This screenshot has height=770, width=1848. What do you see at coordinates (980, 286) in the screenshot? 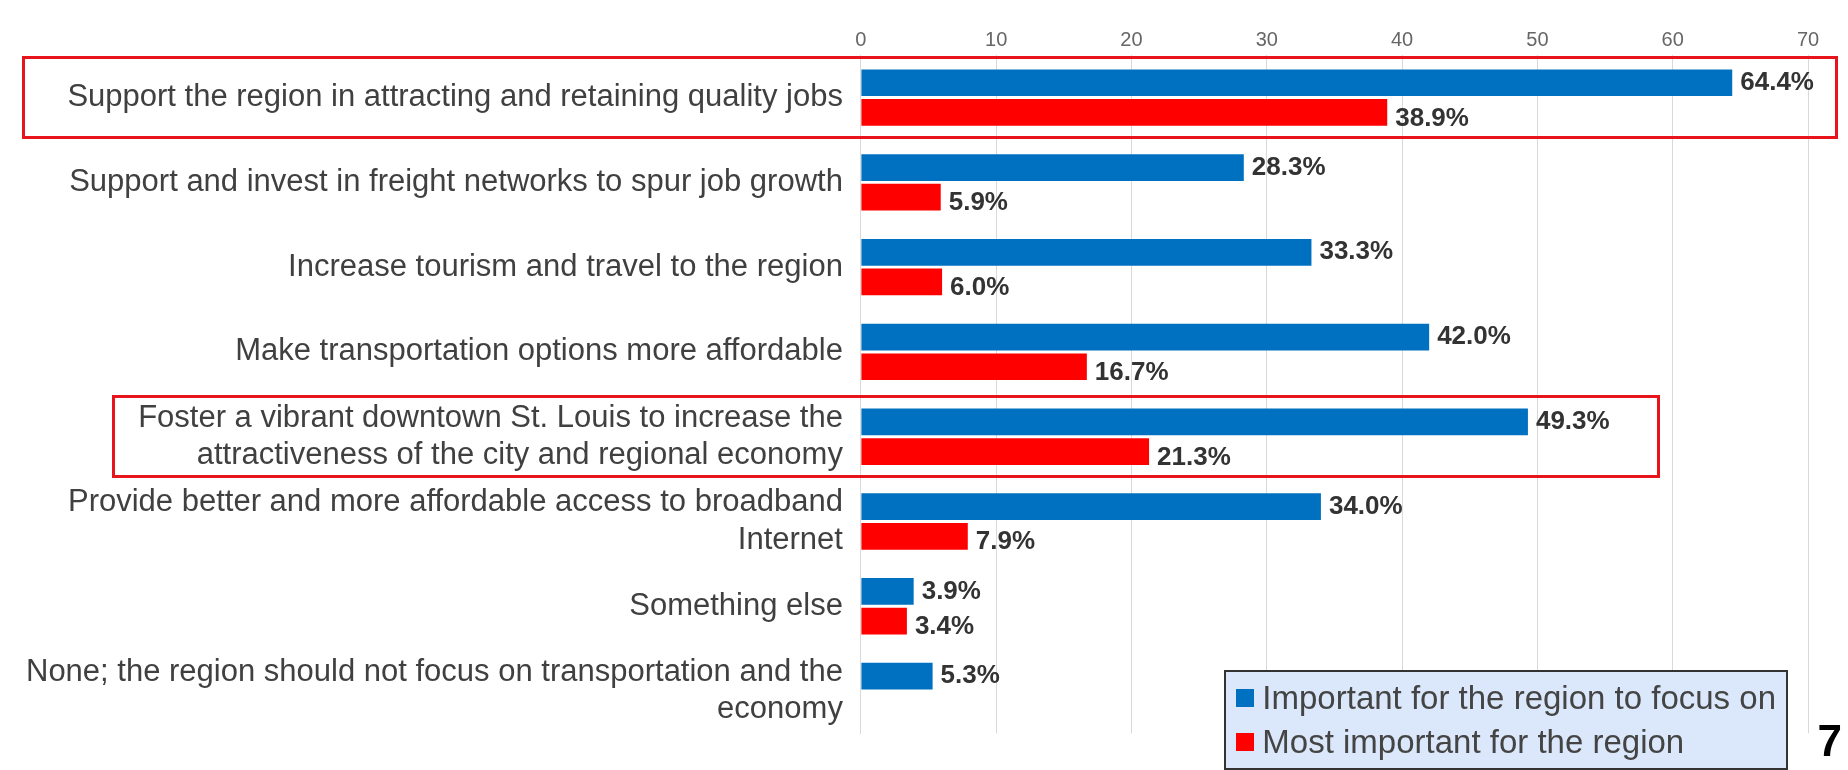
I see `data-label: 6.0%` at bounding box center [980, 286].